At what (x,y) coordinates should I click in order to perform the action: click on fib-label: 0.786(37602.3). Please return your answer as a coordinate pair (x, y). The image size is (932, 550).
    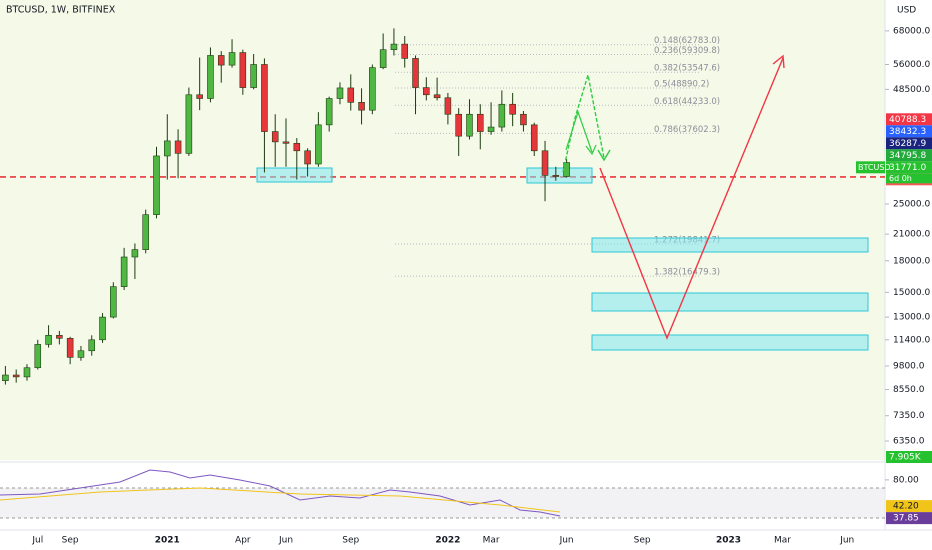
    Looking at the image, I should click on (687, 130).